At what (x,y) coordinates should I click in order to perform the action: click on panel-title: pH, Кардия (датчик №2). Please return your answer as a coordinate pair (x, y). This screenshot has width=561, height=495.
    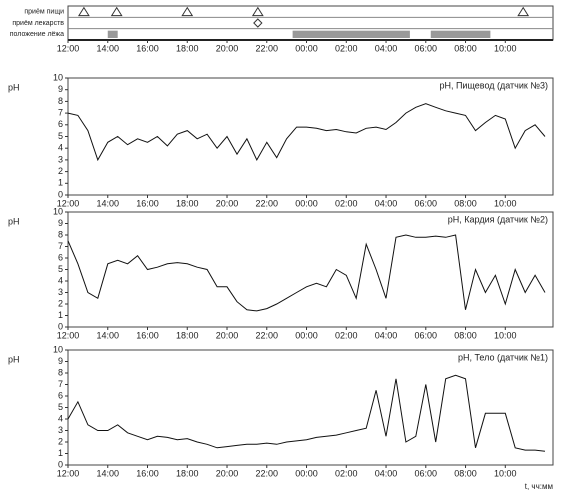
    Looking at the image, I should click on (498, 219).